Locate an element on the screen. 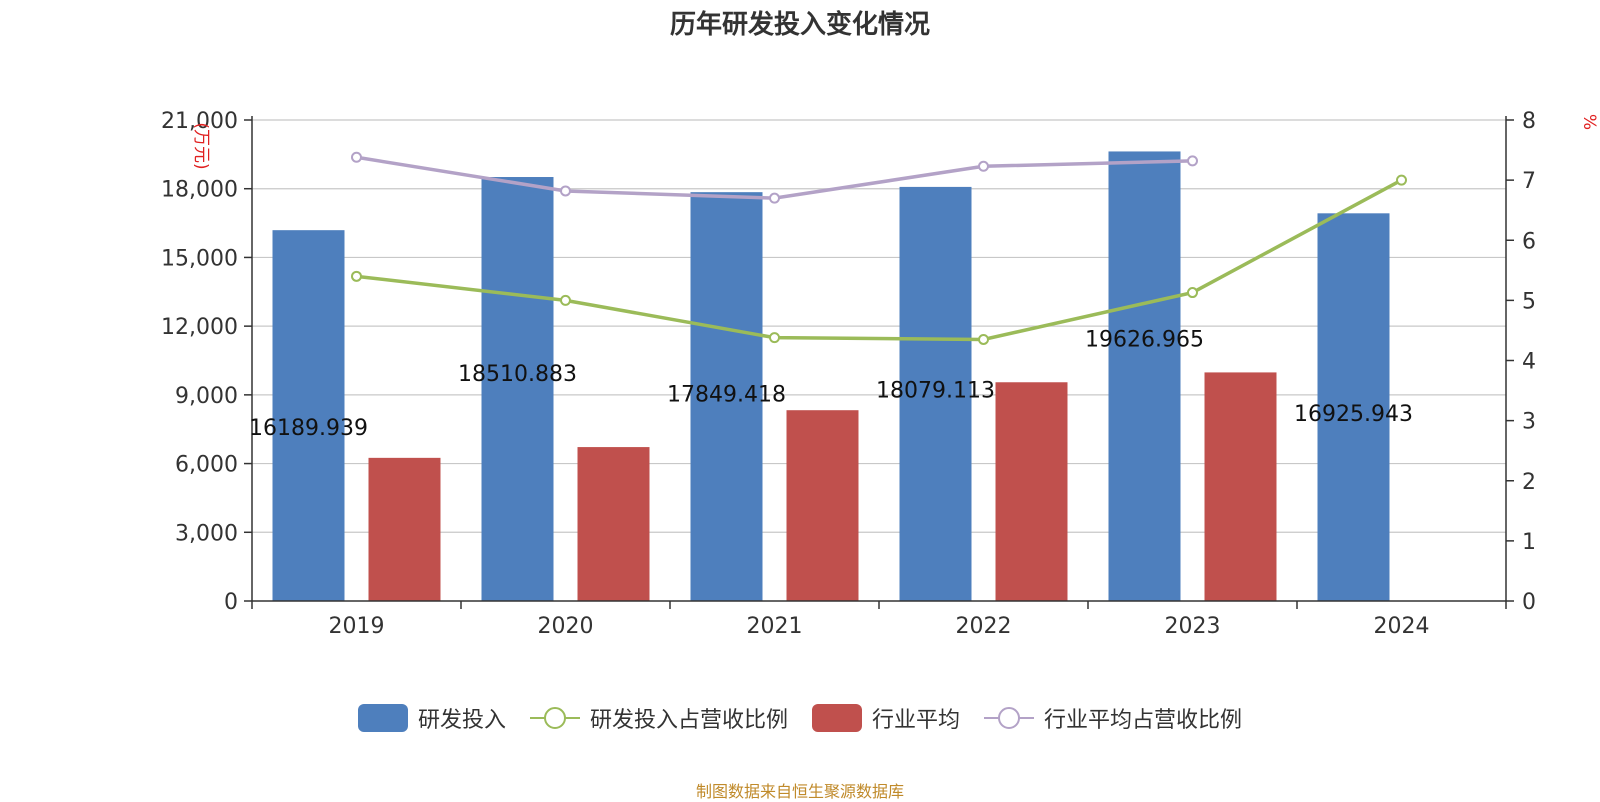  y-right-tick-label: 5 is located at coordinates (1529, 301).